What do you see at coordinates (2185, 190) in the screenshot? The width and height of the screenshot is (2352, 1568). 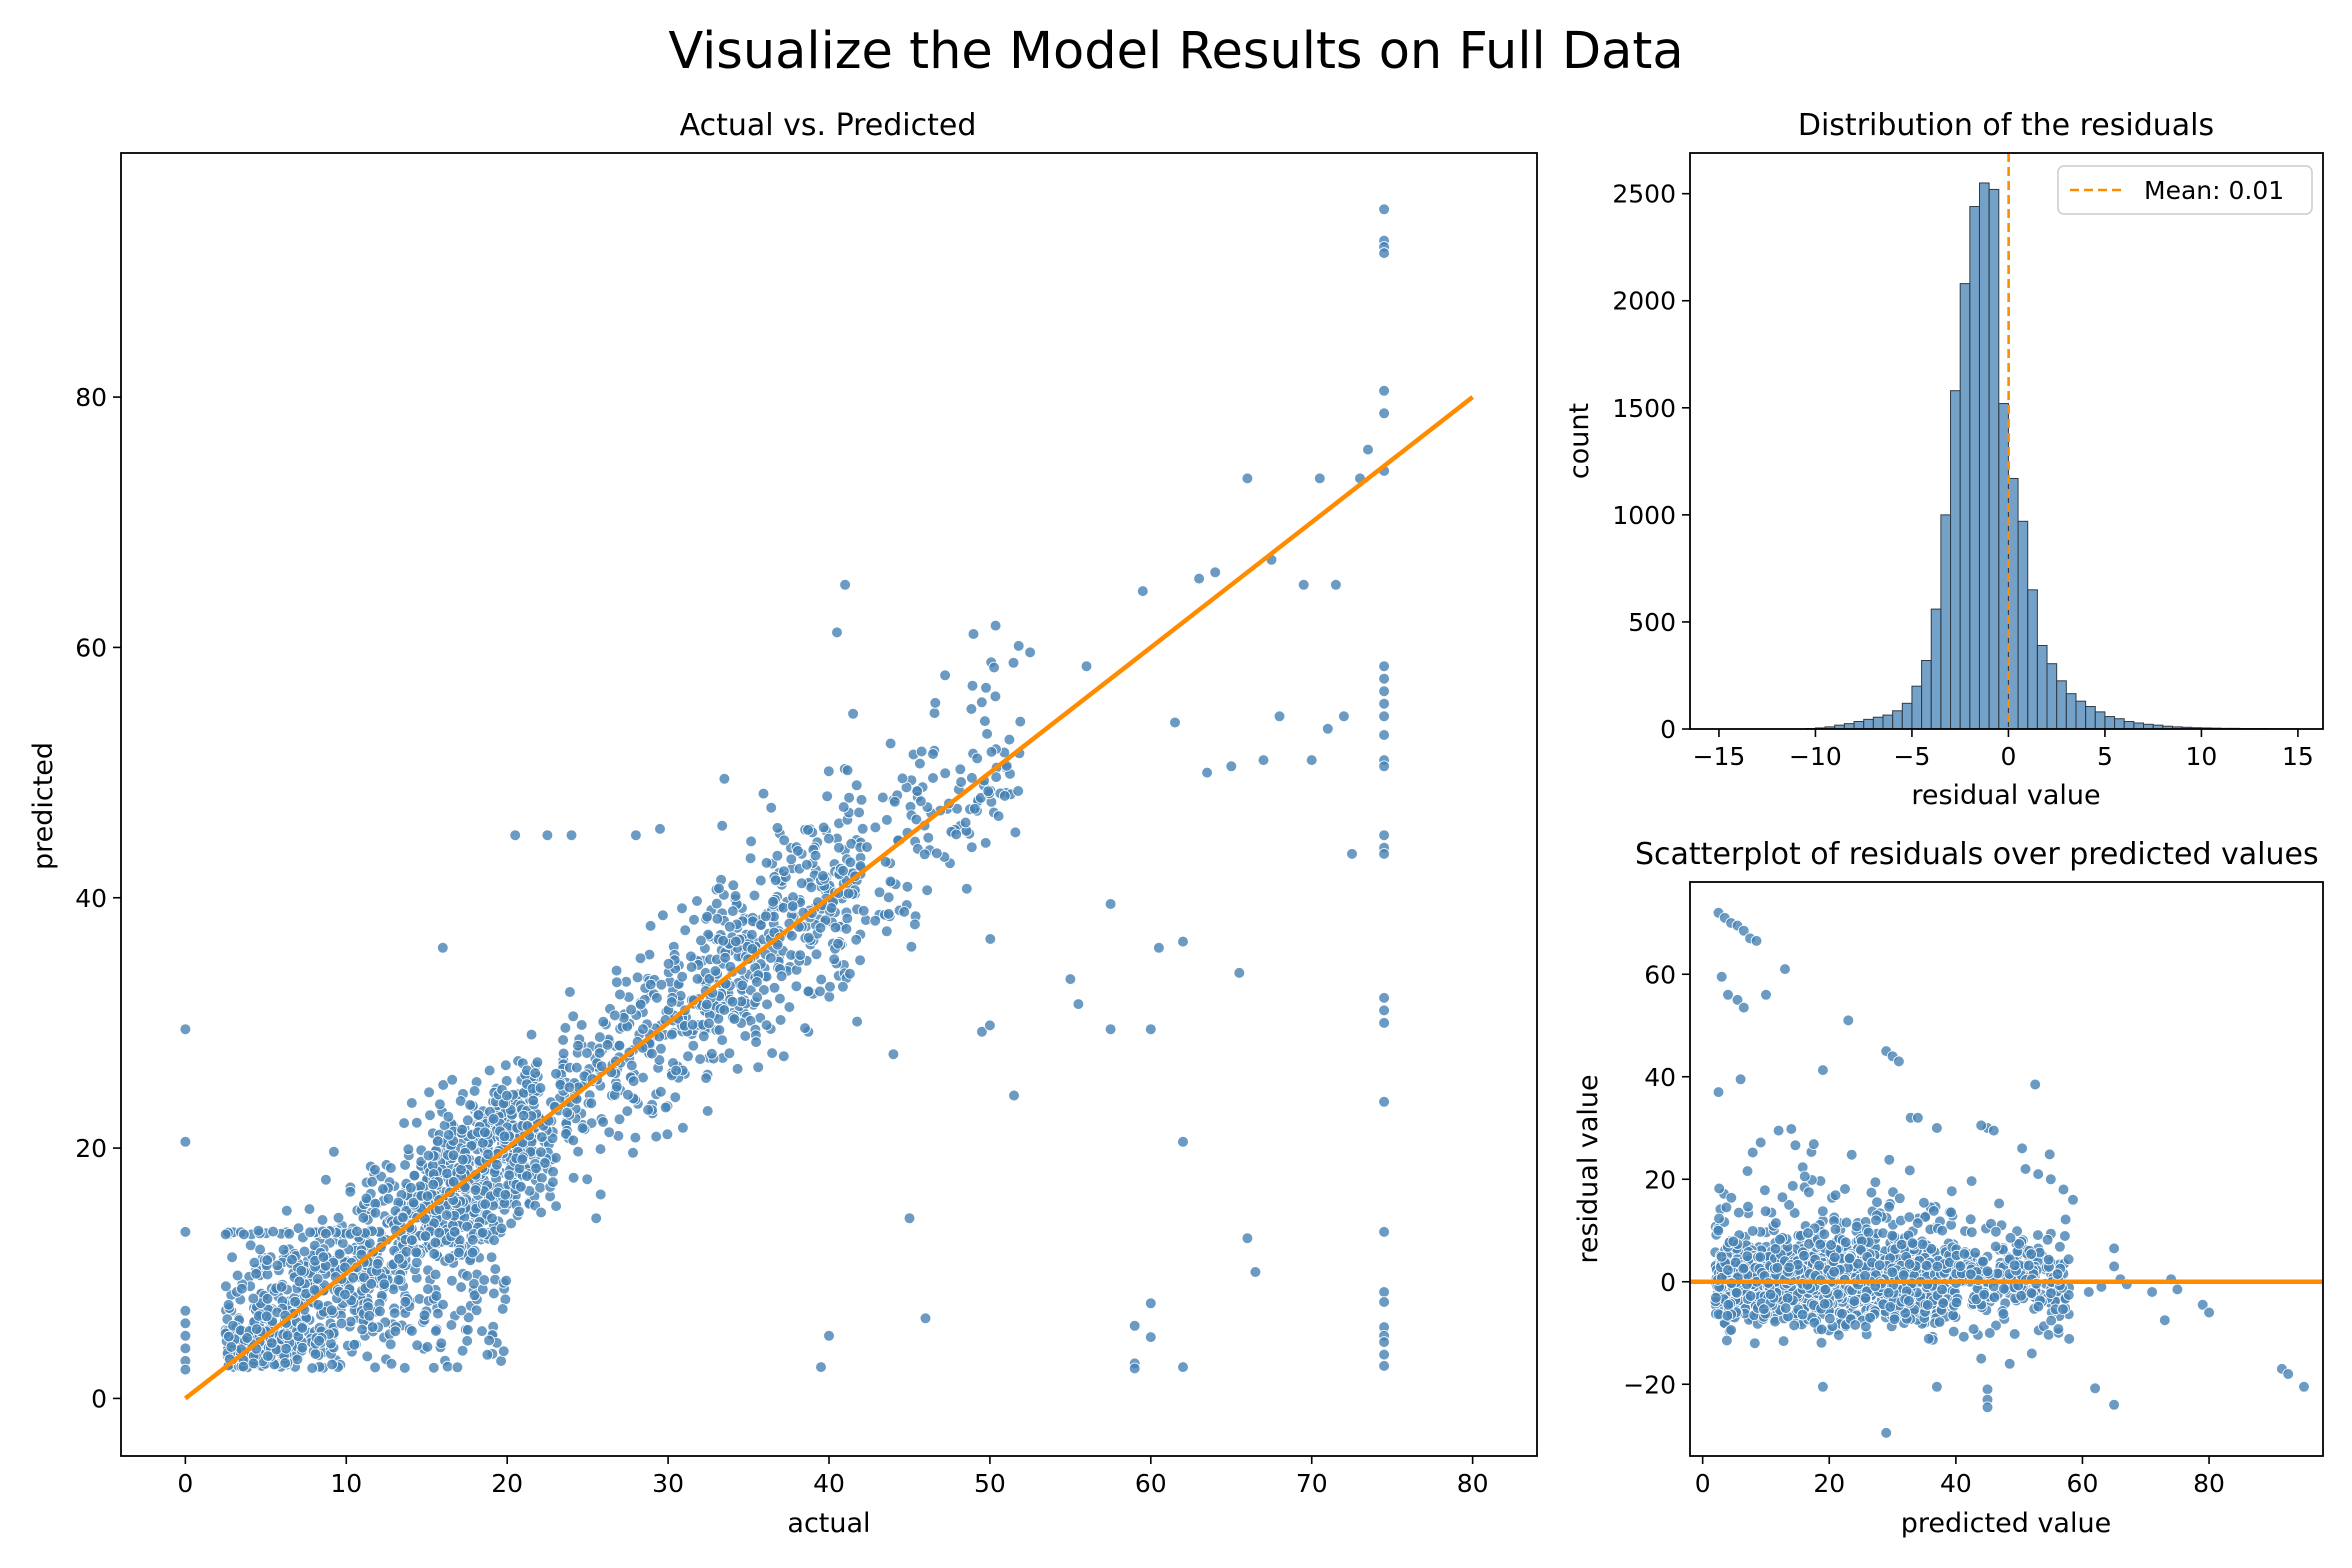 I see `residual-distribution-legend: Mean: 0.01` at bounding box center [2185, 190].